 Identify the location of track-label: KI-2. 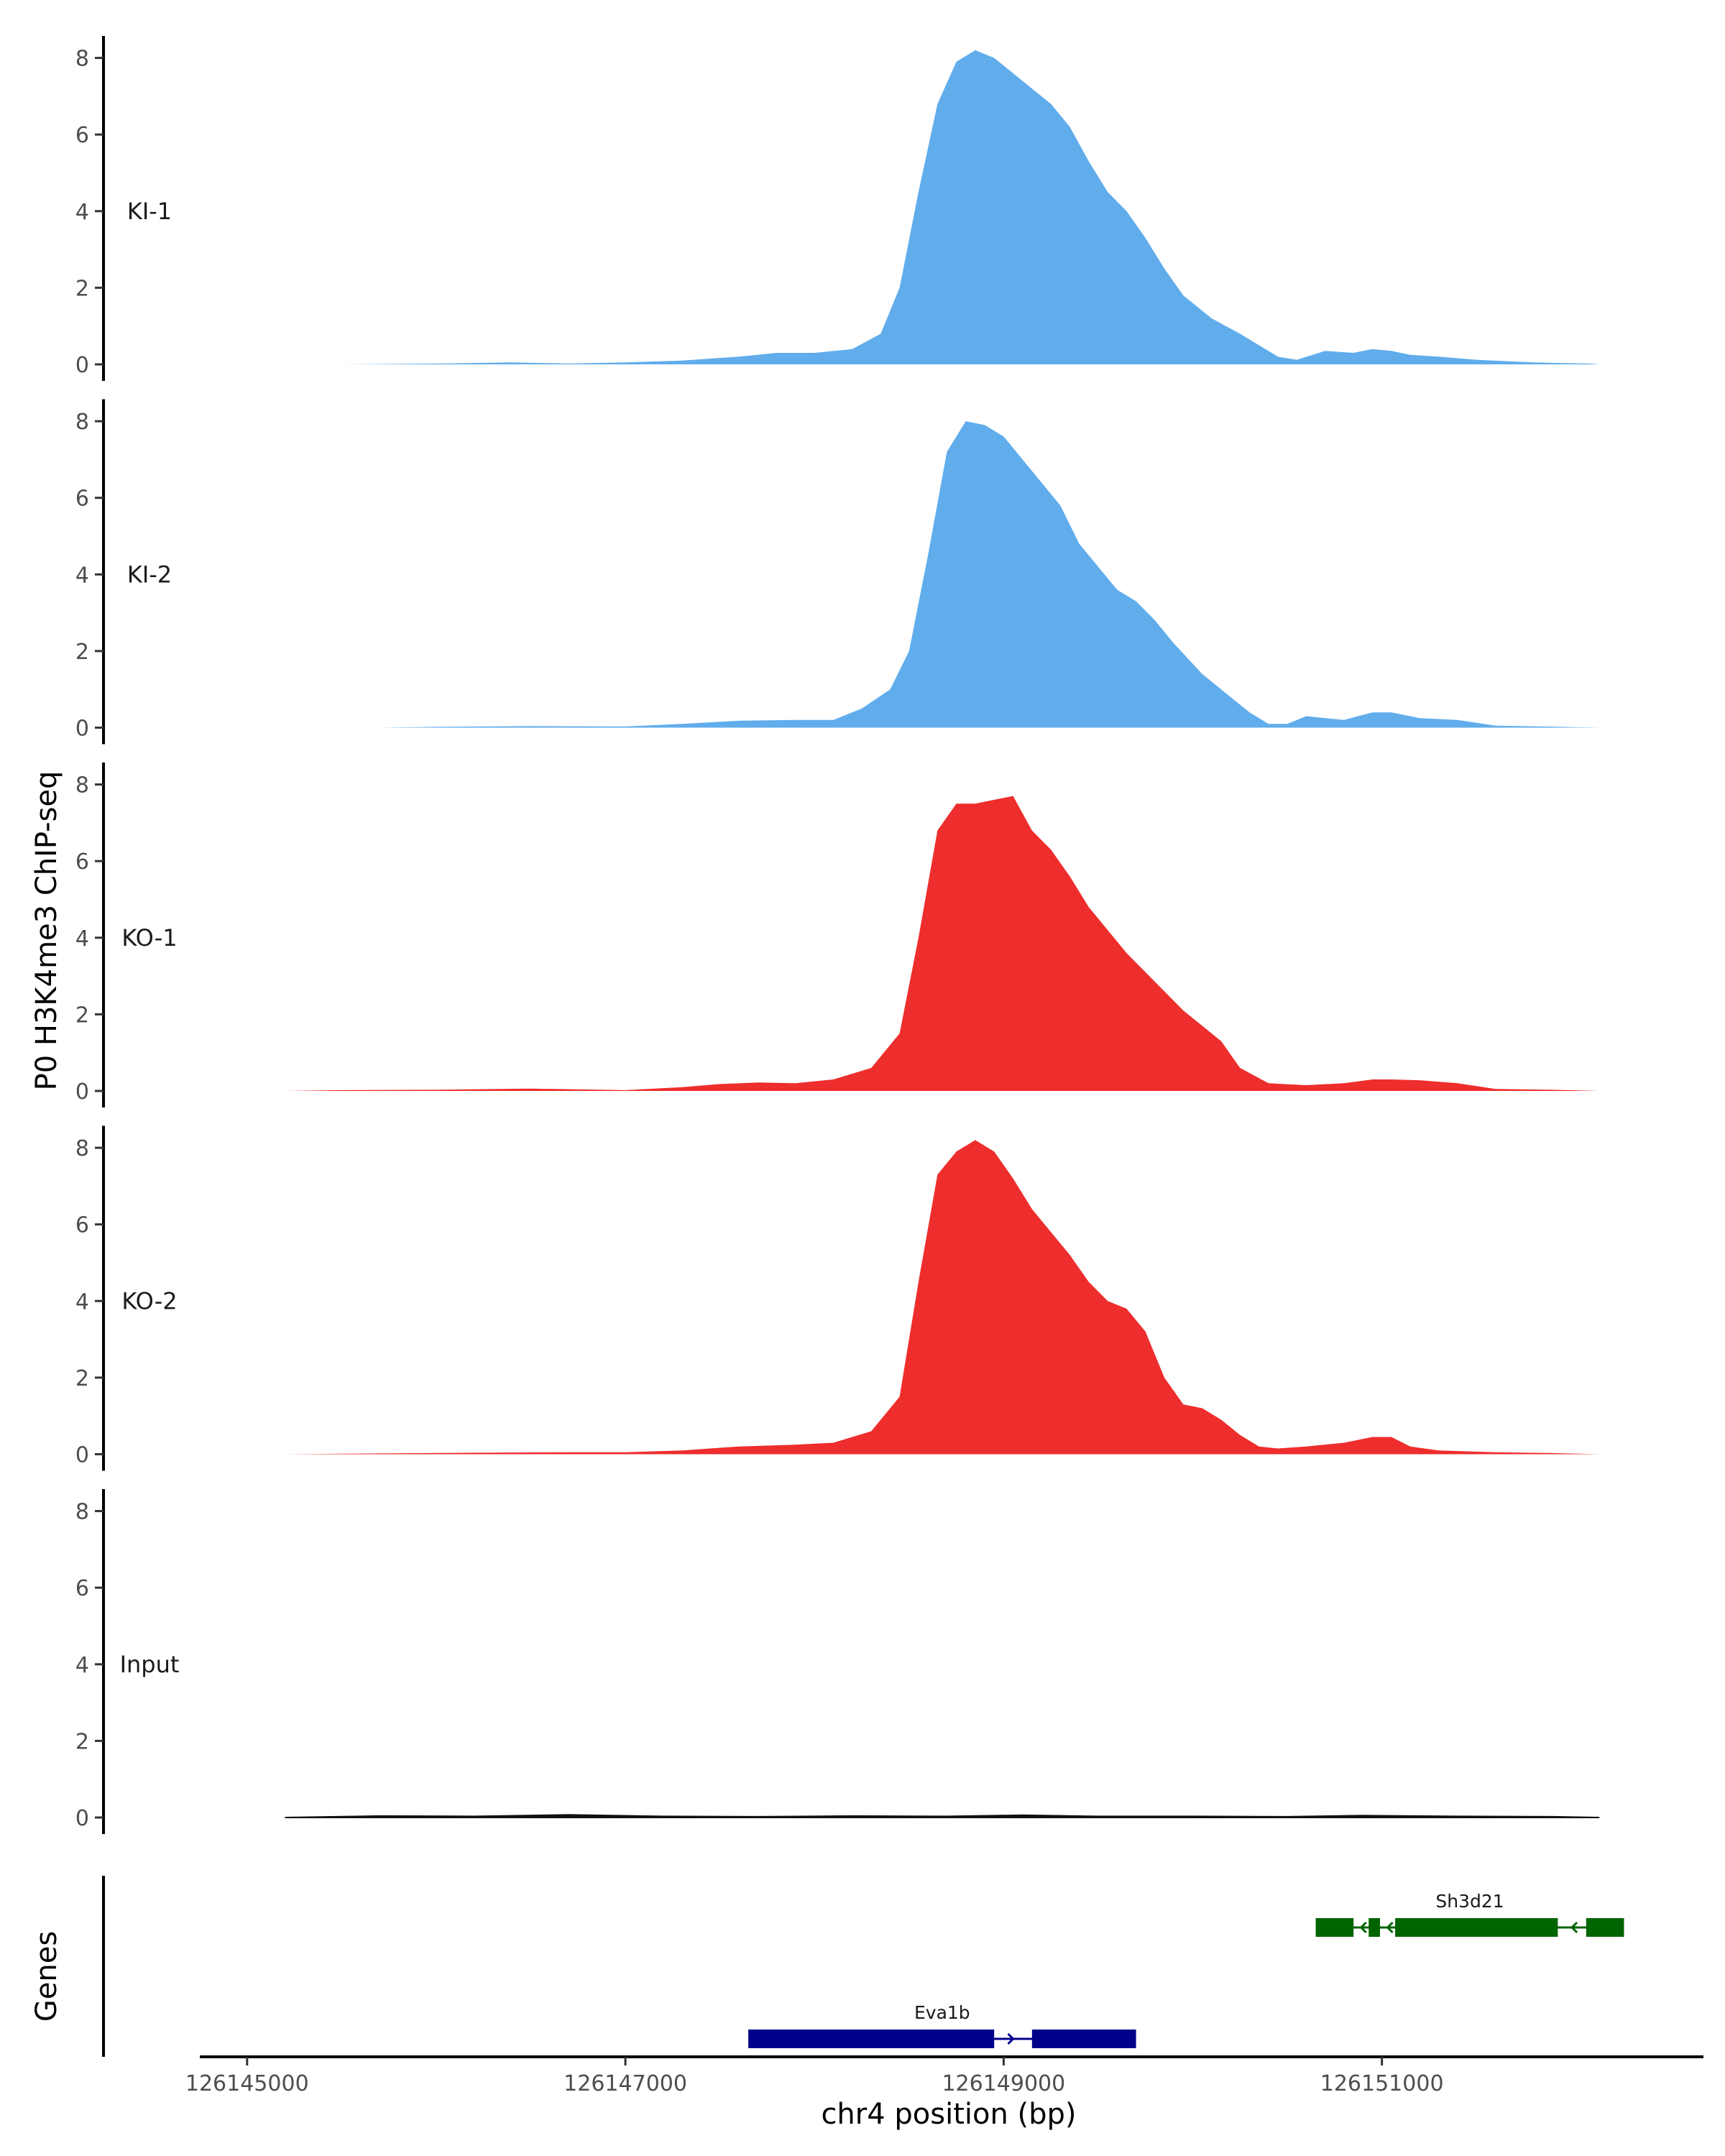
(149, 575).